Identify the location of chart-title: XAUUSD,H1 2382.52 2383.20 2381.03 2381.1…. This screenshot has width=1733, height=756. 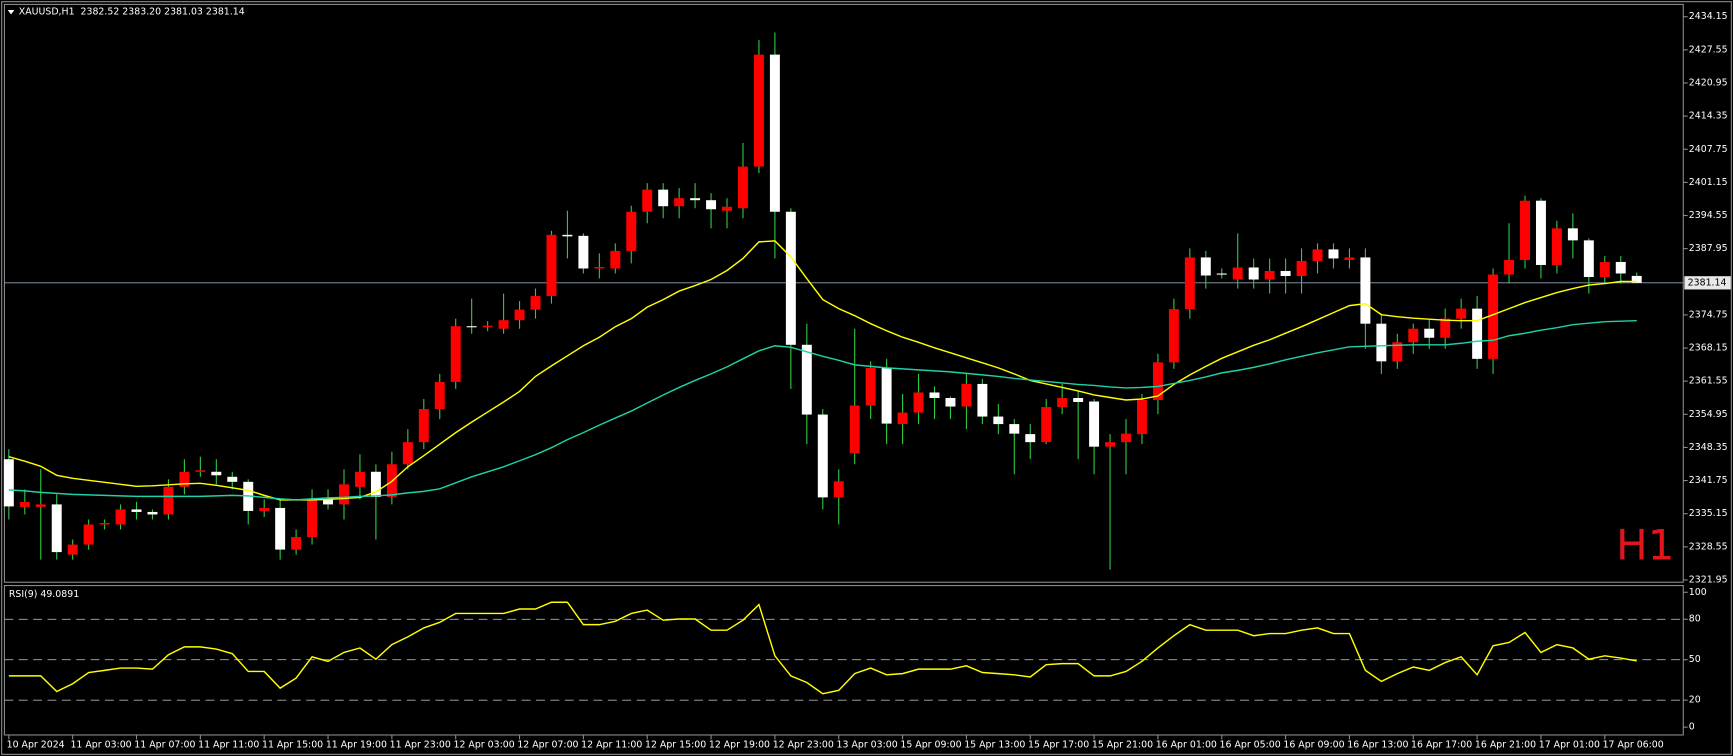
(132, 12).